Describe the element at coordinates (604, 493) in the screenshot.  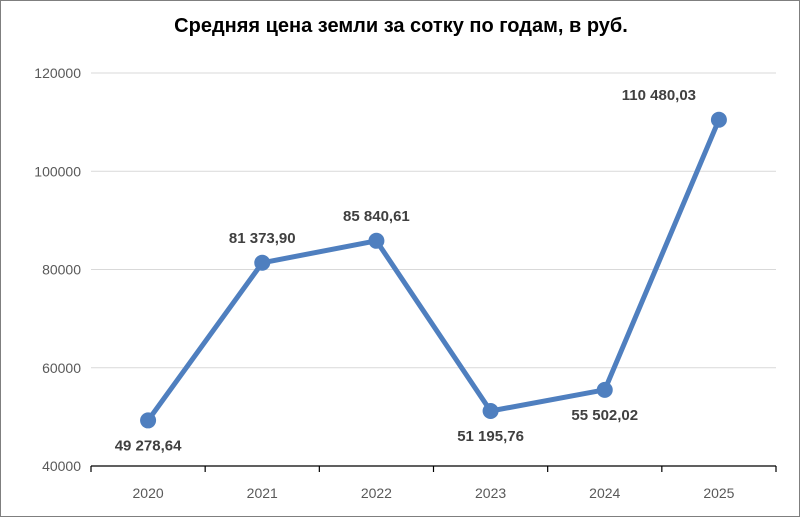
I see `x-tick-label: 2024` at that location.